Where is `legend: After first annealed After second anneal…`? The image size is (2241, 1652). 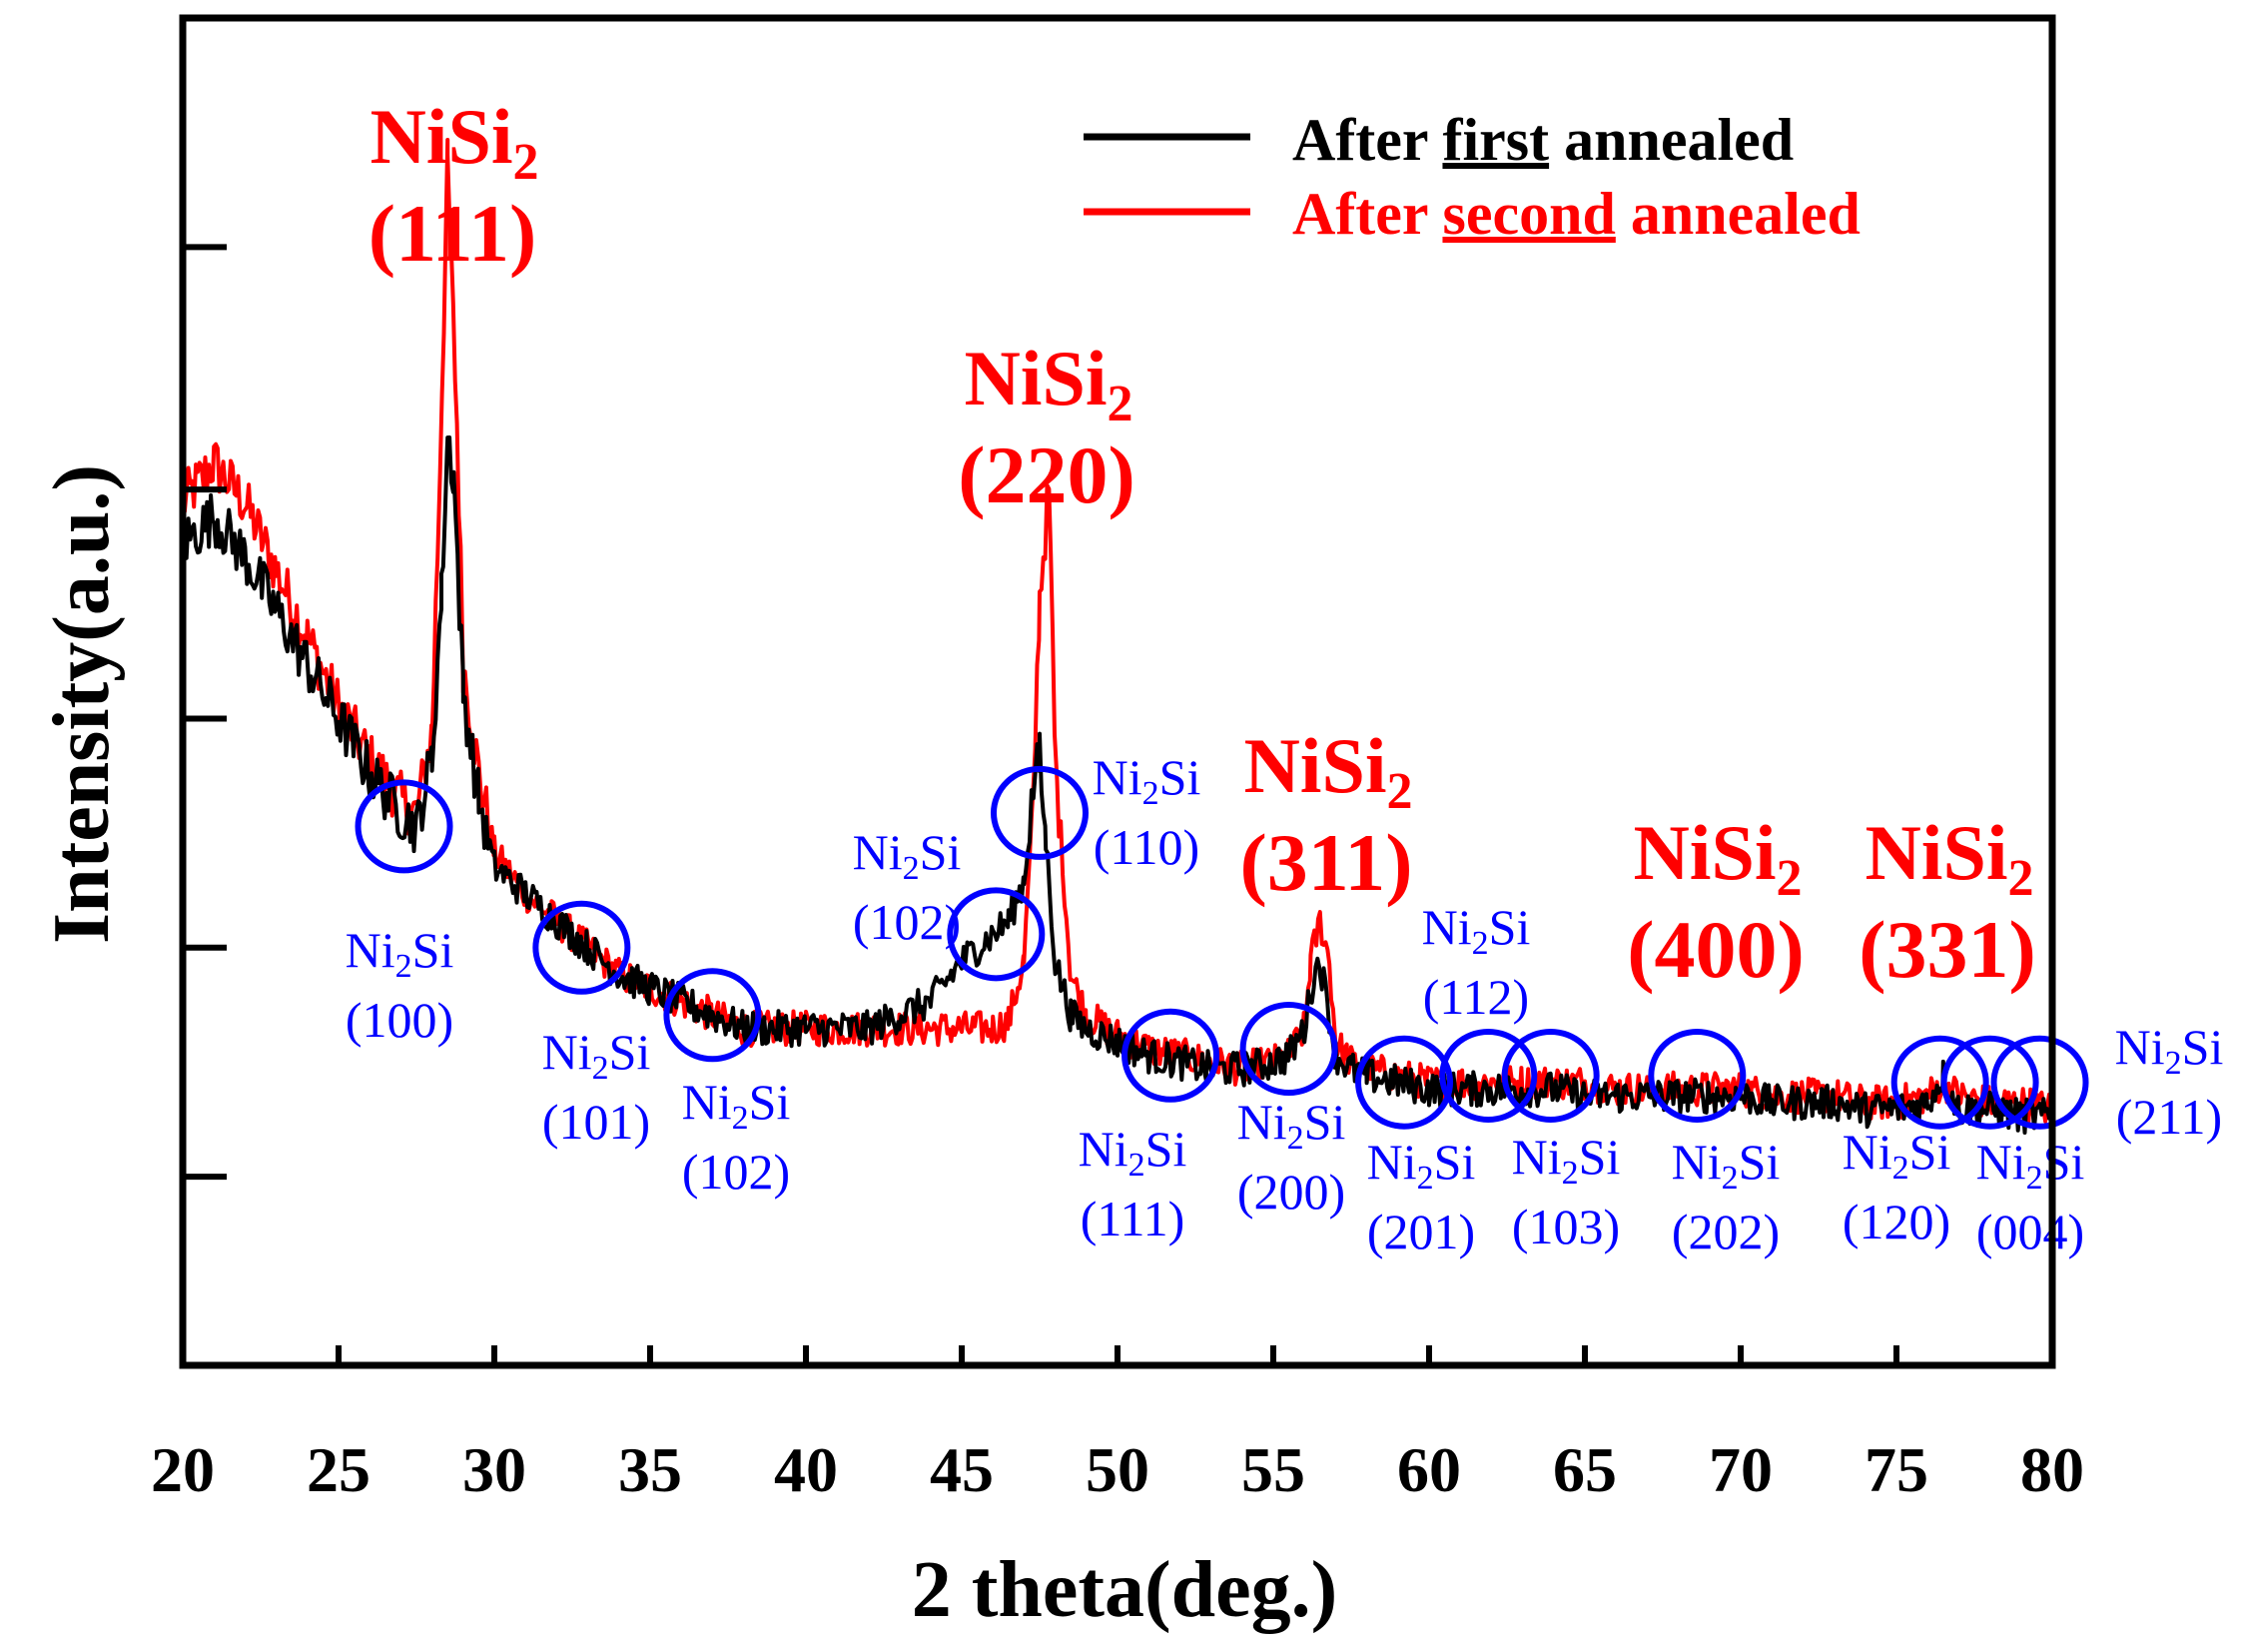 legend: After first annealed After second anneal… is located at coordinates (1472, 177).